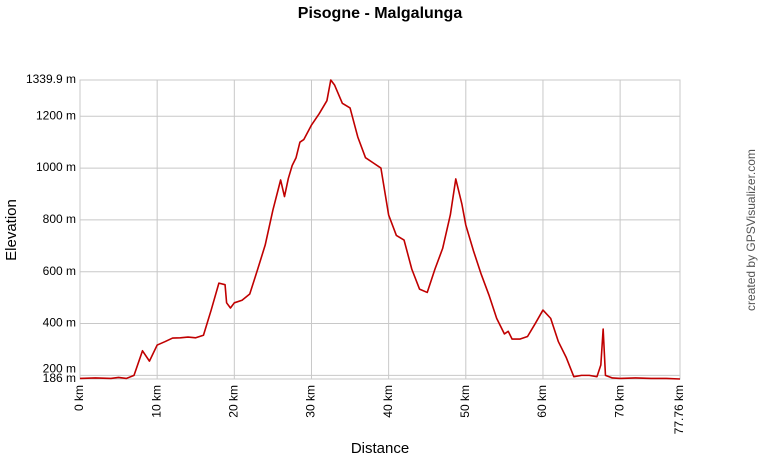 Image resolution: width=760 pixels, height=460 pixels. Describe the element at coordinates (56, 115) in the screenshot. I see `y-tick-label: 1200 m` at that location.